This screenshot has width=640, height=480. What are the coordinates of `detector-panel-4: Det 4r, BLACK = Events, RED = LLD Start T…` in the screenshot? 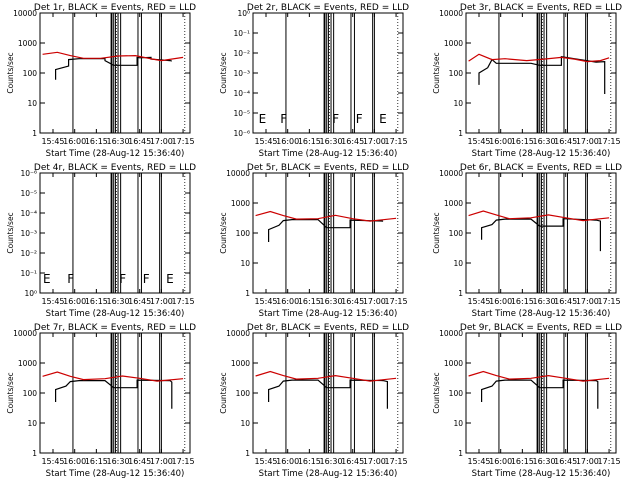 It's located at (101, 241).